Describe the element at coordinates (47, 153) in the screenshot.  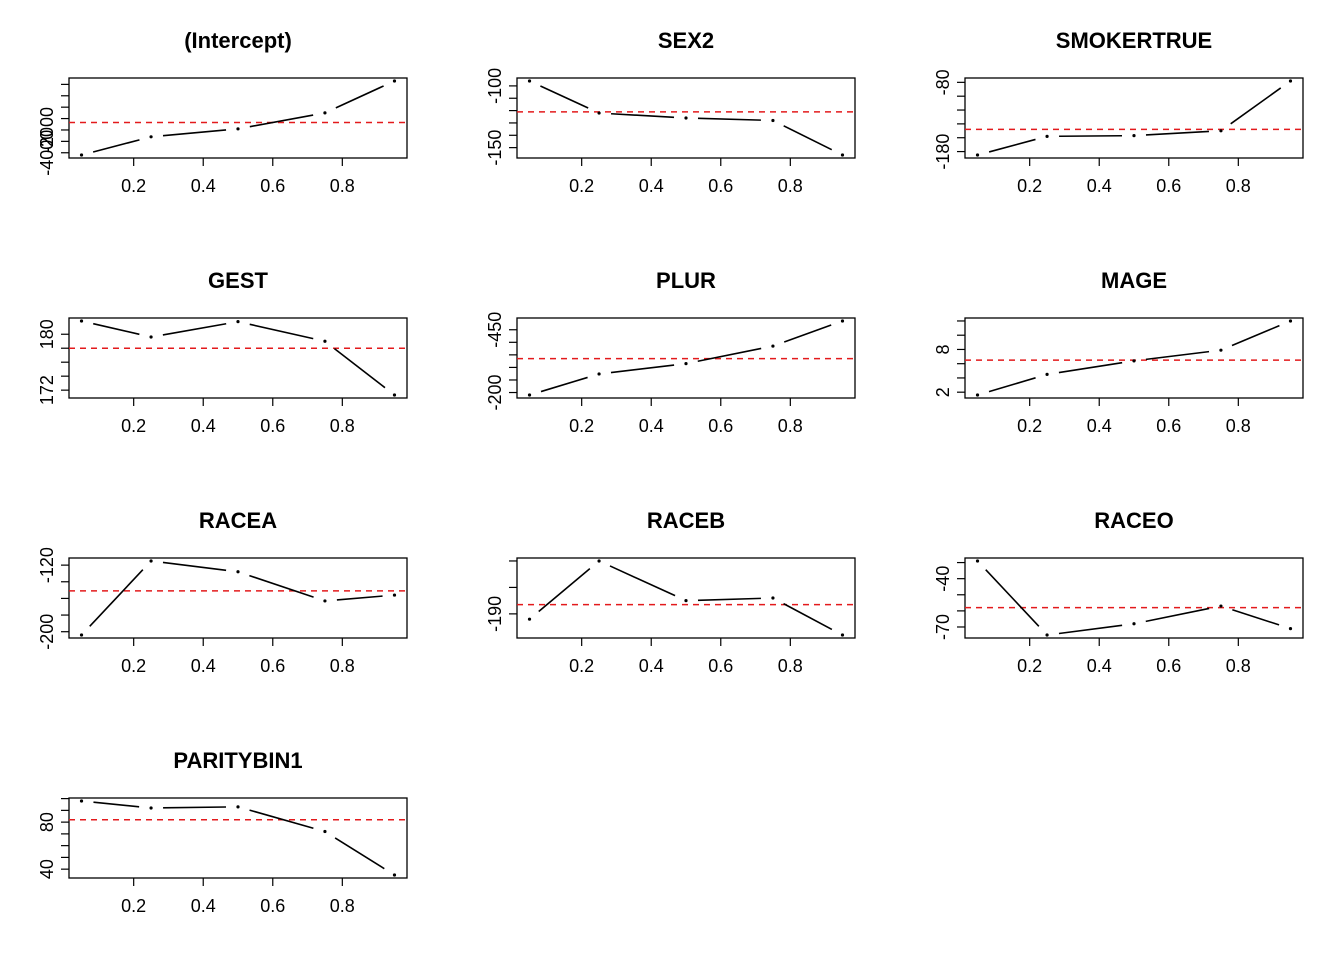
I see `y-tick-label: -4000` at that location.